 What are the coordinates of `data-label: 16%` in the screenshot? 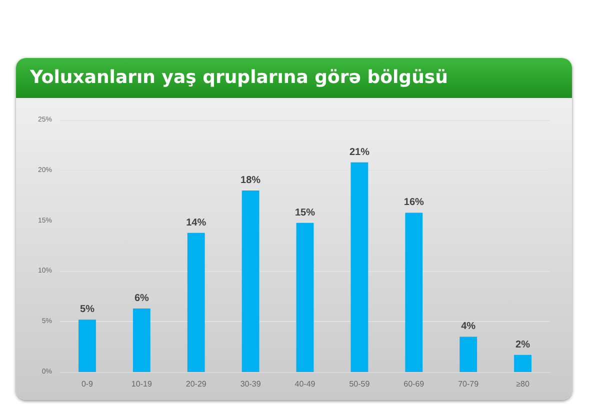 It's located at (414, 202).